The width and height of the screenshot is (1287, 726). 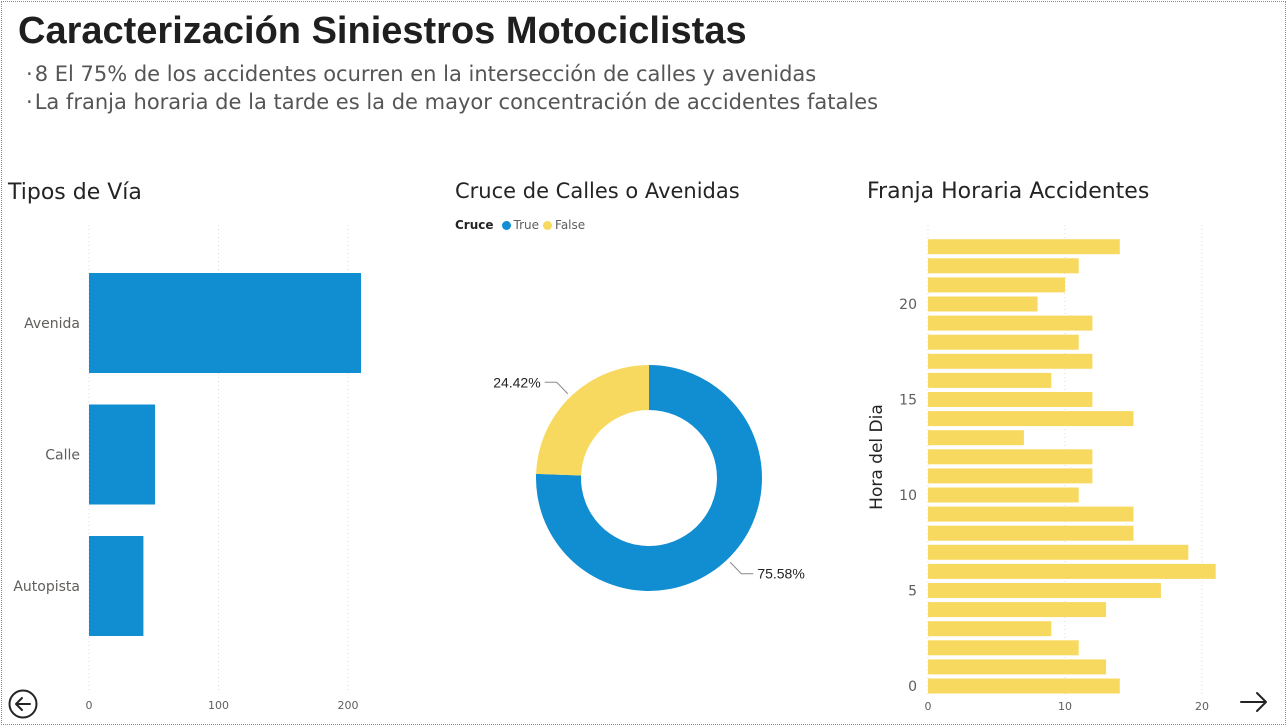 What do you see at coordinates (877, 457) in the screenshot?
I see `y-axis-title: Hora del Dia` at bounding box center [877, 457].